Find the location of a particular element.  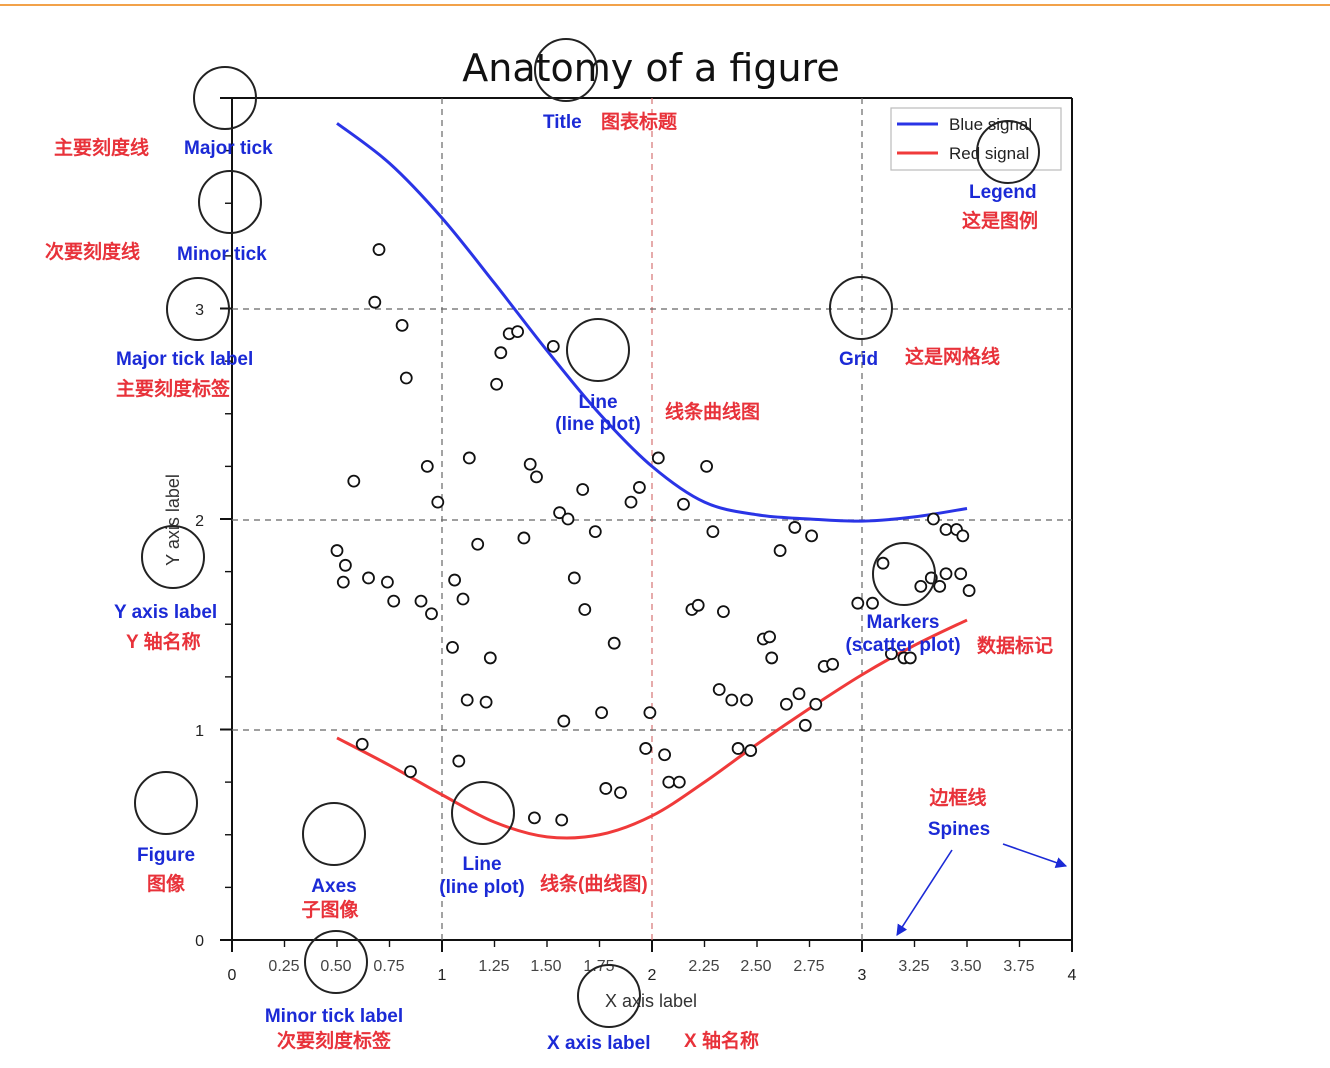

annotation-line-bottom-en2: (line plot) is located at coordinates (481, 887).